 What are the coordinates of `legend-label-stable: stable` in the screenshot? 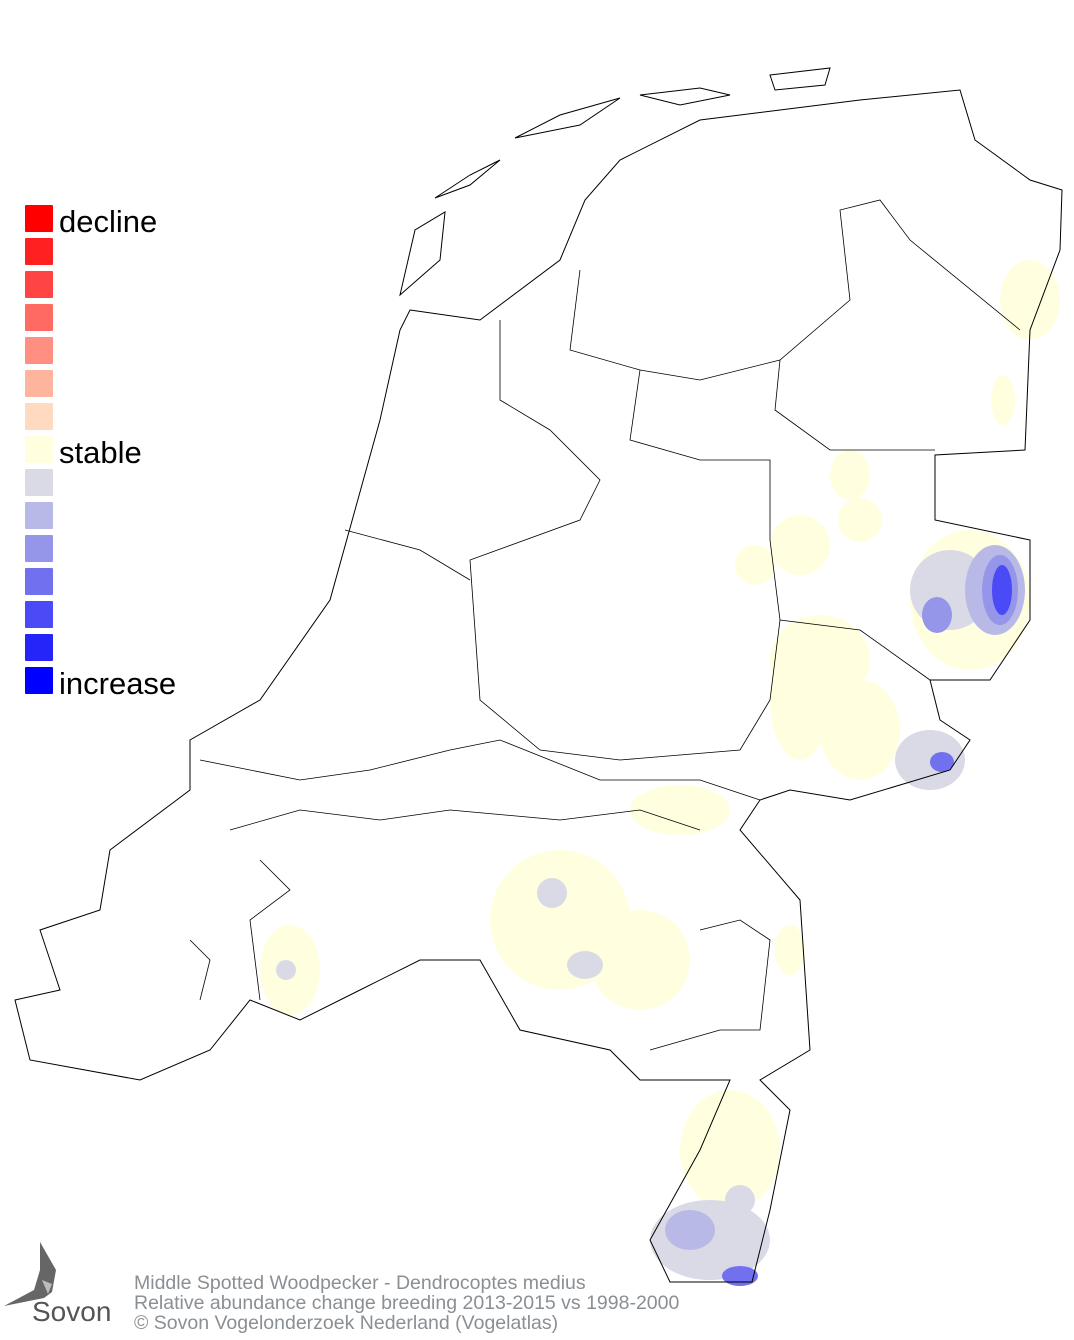 It's located at (100, 452).